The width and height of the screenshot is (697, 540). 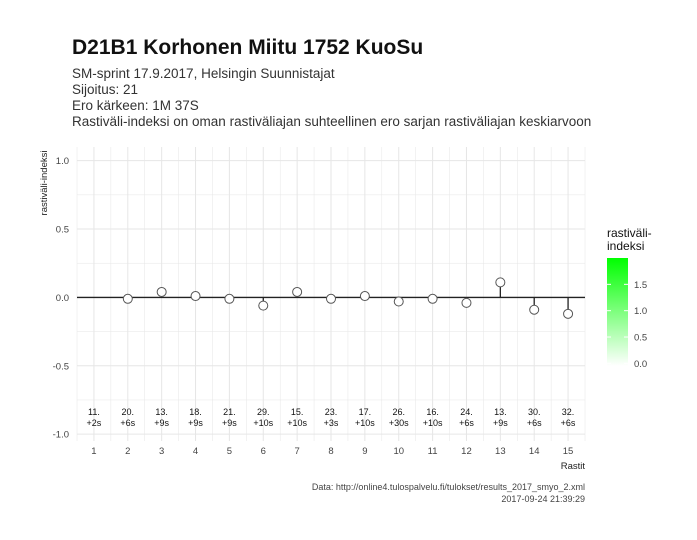 What do you see at coordinates (62, 298) in the screenshot?
I see `y-tick-label: 0.0` at bounding box center [62, 298].